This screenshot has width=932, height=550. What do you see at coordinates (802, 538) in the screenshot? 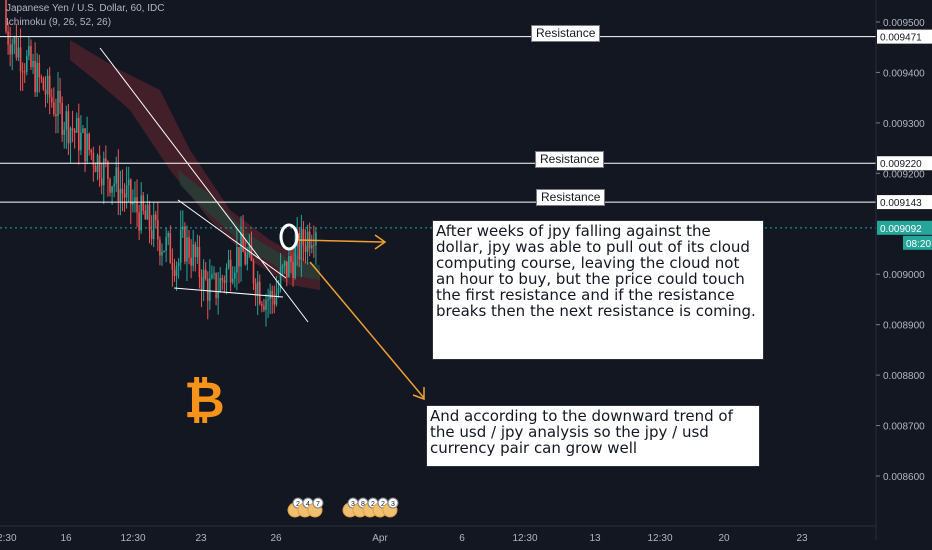
I see `time-tick-label: 23` at bounding box center [802, 538].